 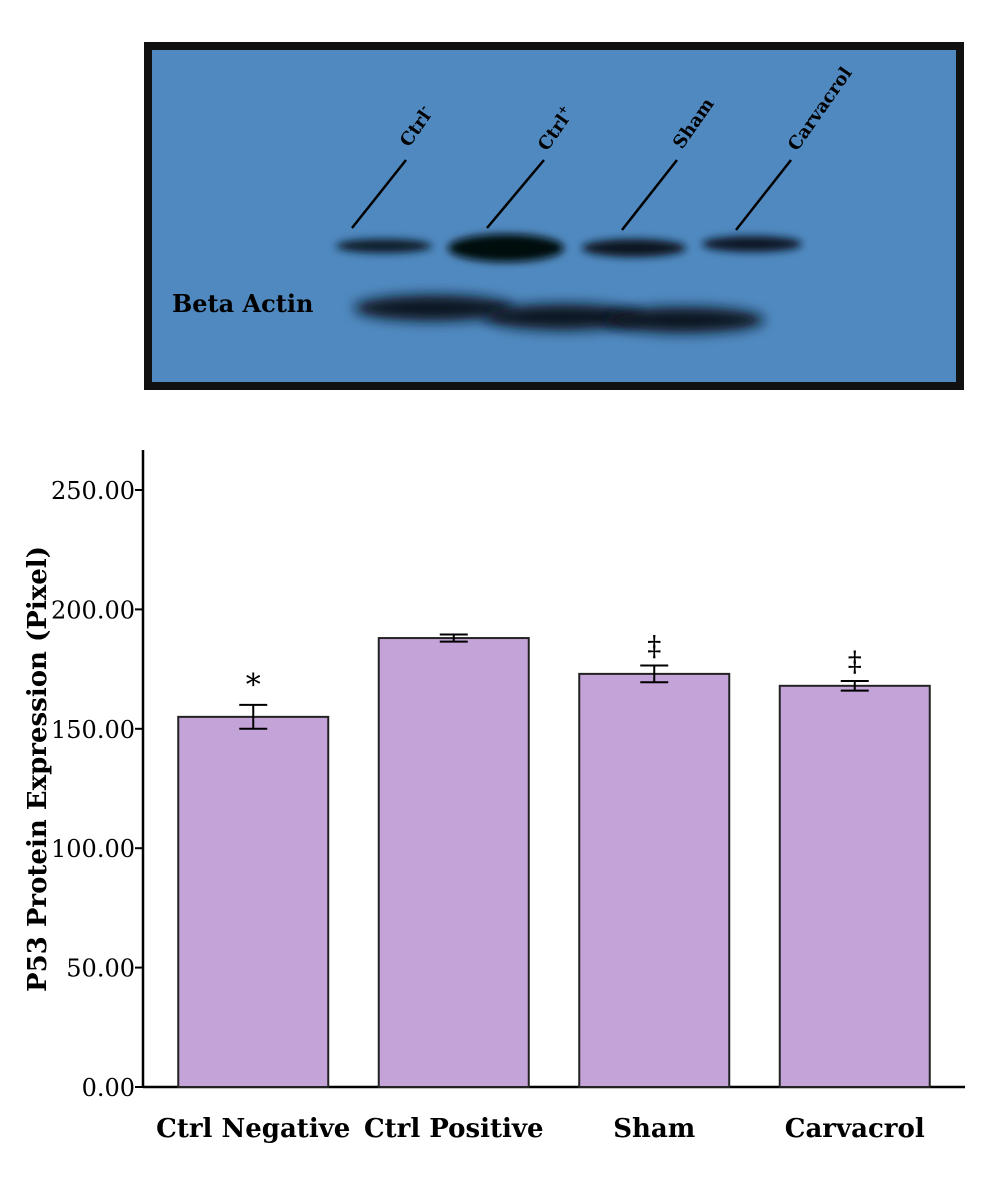 I want to click on leader-line-sham, so click(x=649, y=195).